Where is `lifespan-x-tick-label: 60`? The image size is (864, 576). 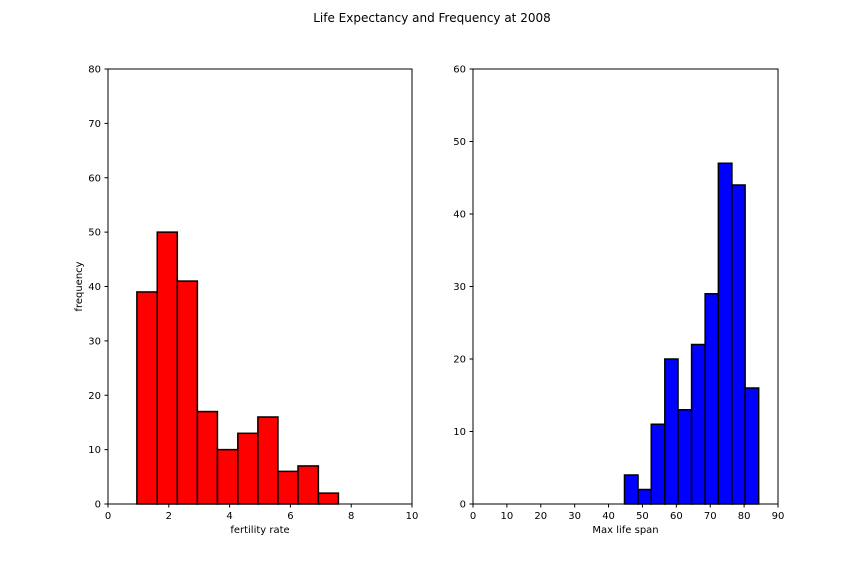 lifespan-x-tick-label: 60 is located at coordinates (676, 516).